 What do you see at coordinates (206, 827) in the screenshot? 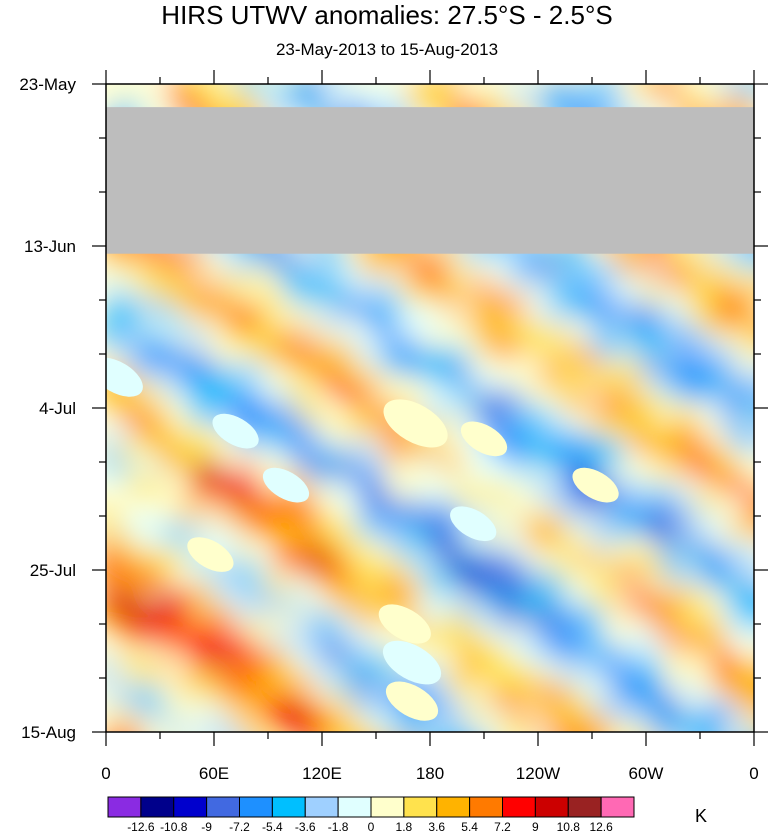
I see `colorbar-label: -9` at bounding box center [206, 827].